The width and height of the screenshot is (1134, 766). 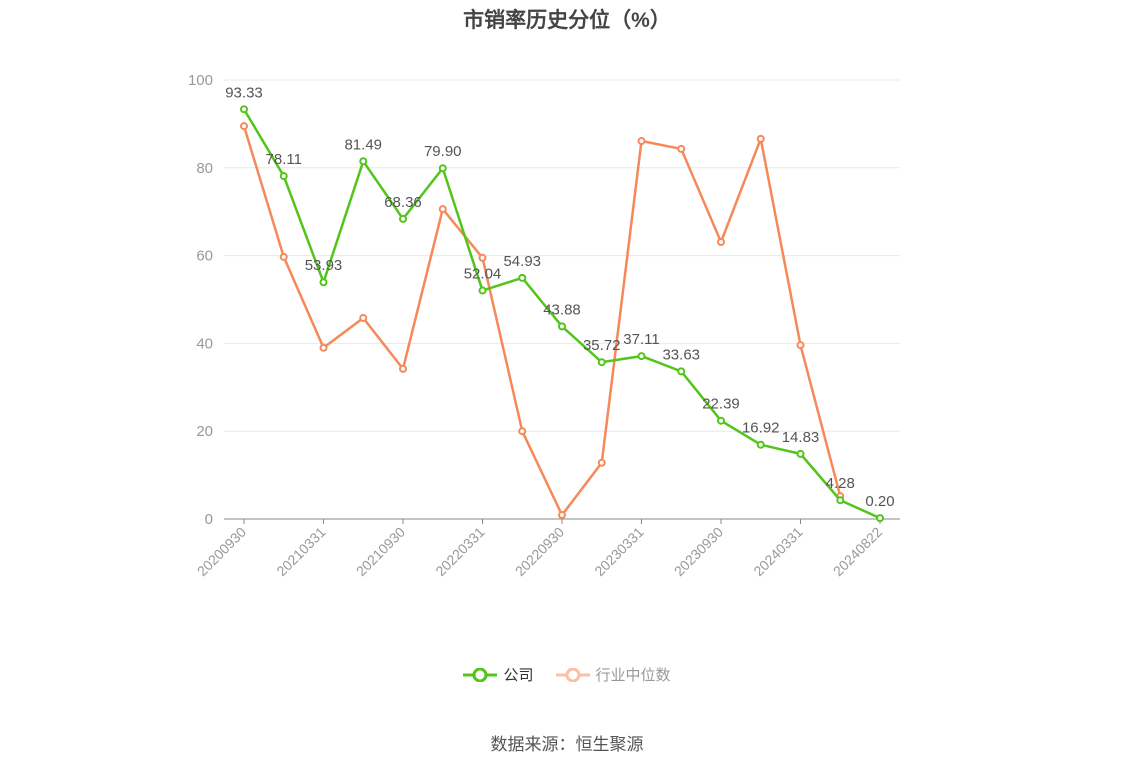 I want to click on y-tick-label: 20, so click(x=204, y=431).